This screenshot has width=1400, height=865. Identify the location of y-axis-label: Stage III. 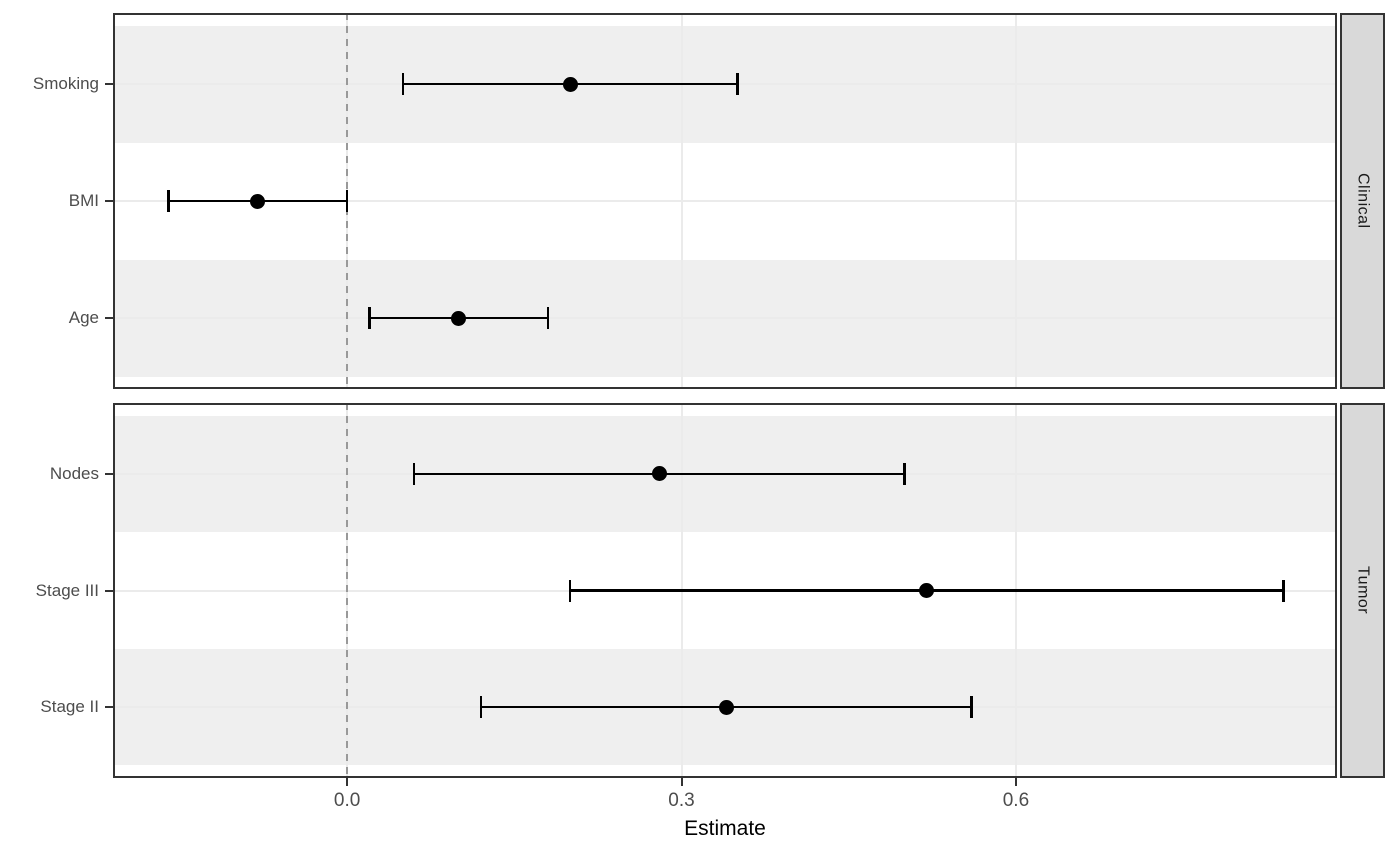
(67, 590).